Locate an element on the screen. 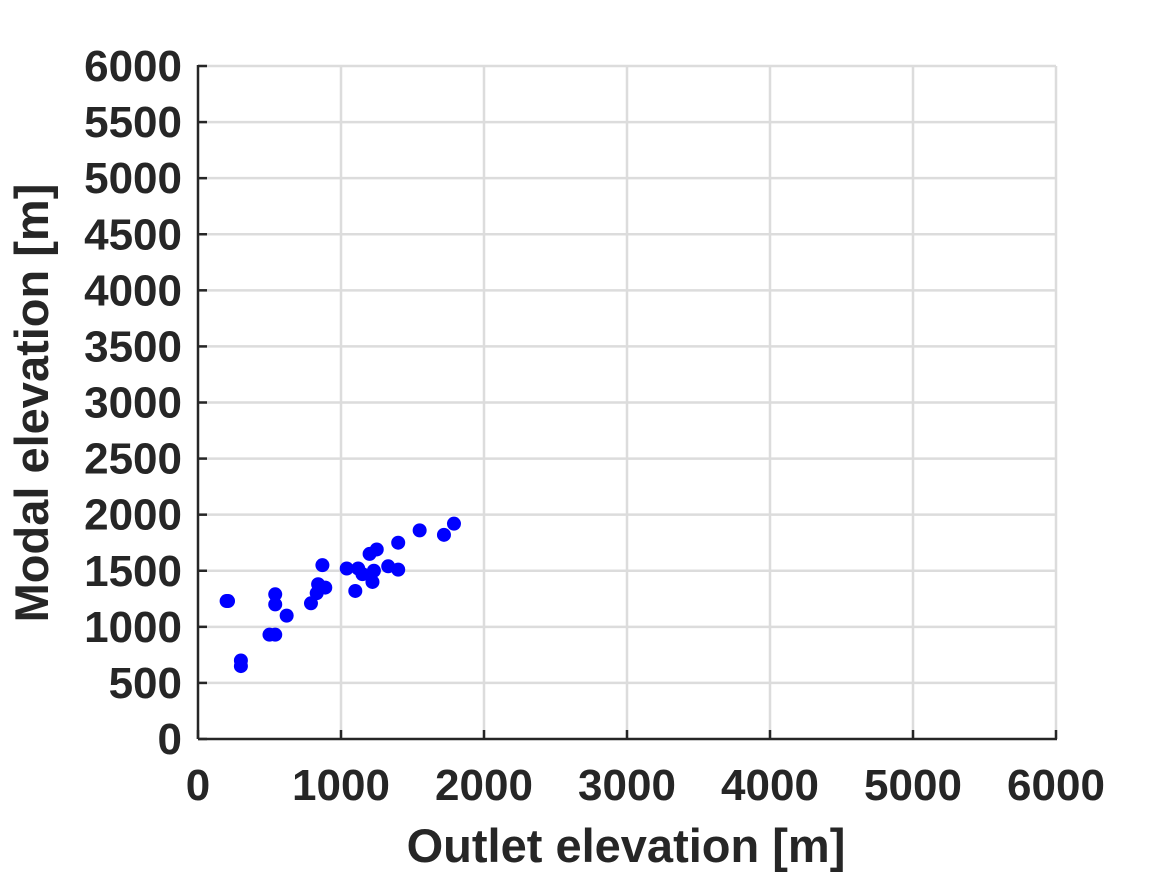  y-tick-label: 1000 is located at coordinates (133, 627).